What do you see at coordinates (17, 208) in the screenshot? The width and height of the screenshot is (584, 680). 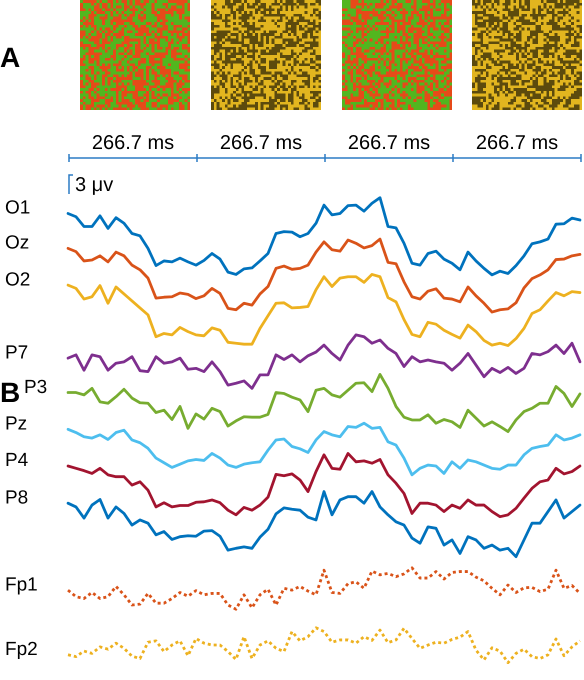 I see `text: O1` at bounding box center [17, 208].